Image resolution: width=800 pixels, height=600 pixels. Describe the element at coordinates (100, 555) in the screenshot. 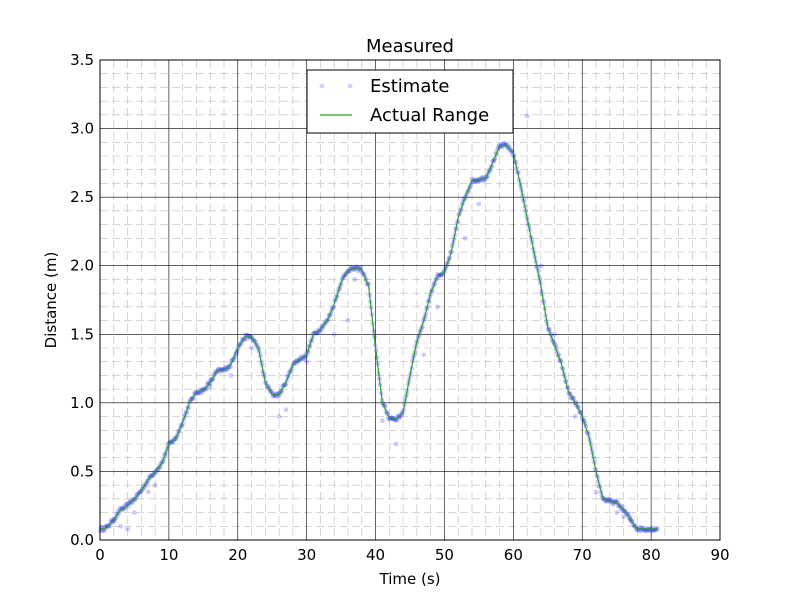

I see `x-tick-label: 0` at that location.